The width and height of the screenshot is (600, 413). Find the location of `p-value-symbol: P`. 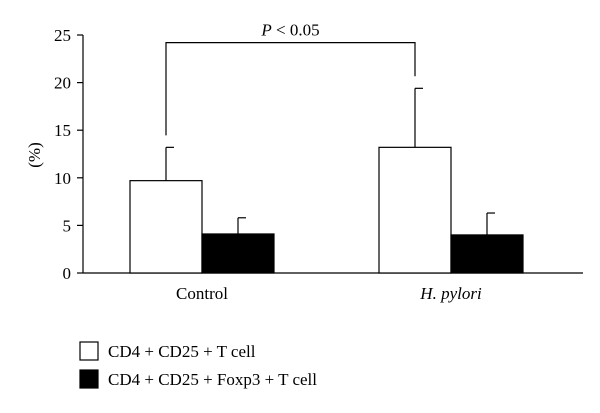

p-value-symbol: P is located at coordinates (265, 30).